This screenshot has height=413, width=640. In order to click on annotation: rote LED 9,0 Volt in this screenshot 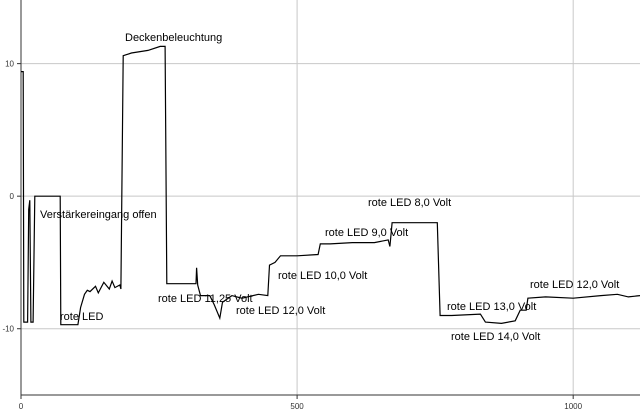, I will do `click(366, 233)`.